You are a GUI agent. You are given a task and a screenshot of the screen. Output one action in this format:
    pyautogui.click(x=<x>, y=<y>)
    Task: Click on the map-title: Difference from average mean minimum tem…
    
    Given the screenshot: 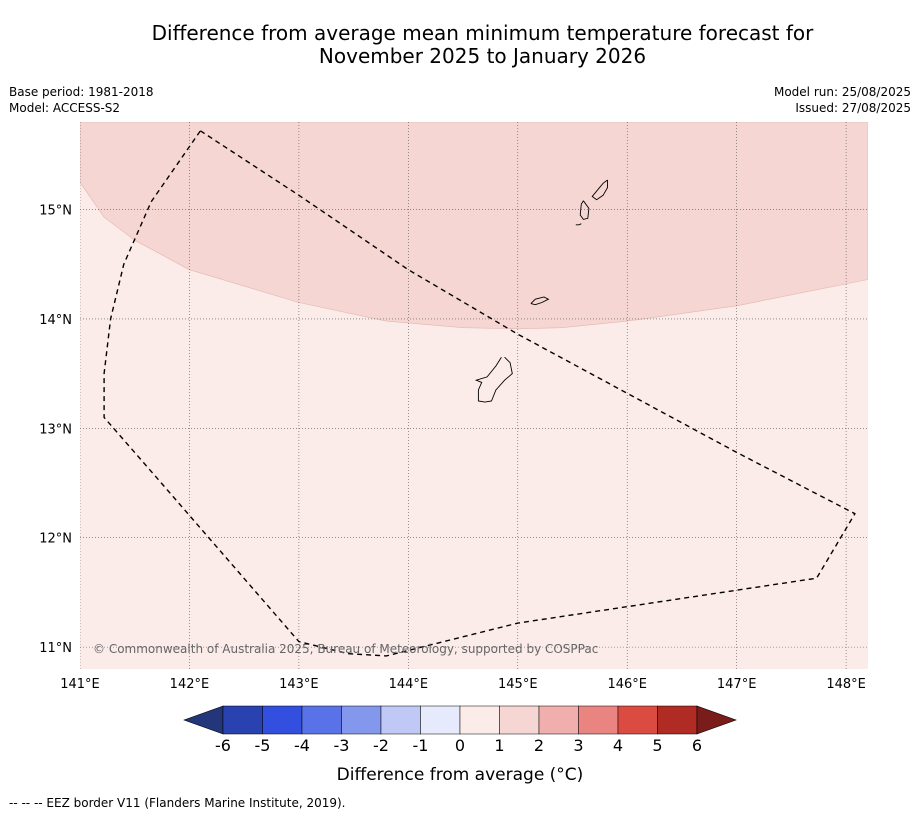 What is the action you would take?
    pyautogui.click(x=459, y=45)
    